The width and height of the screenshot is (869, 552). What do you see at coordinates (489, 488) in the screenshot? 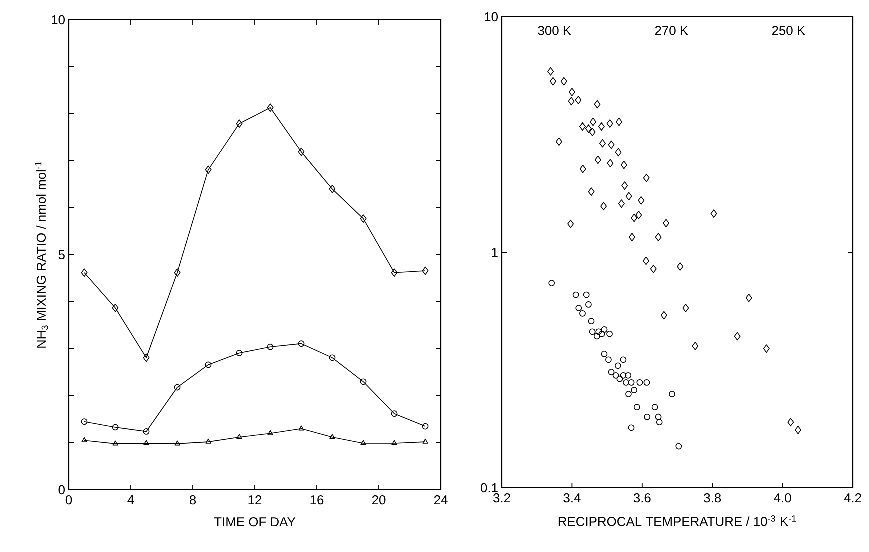
I see `y-tick-label: 0.1` at bounding box center [489, 488].